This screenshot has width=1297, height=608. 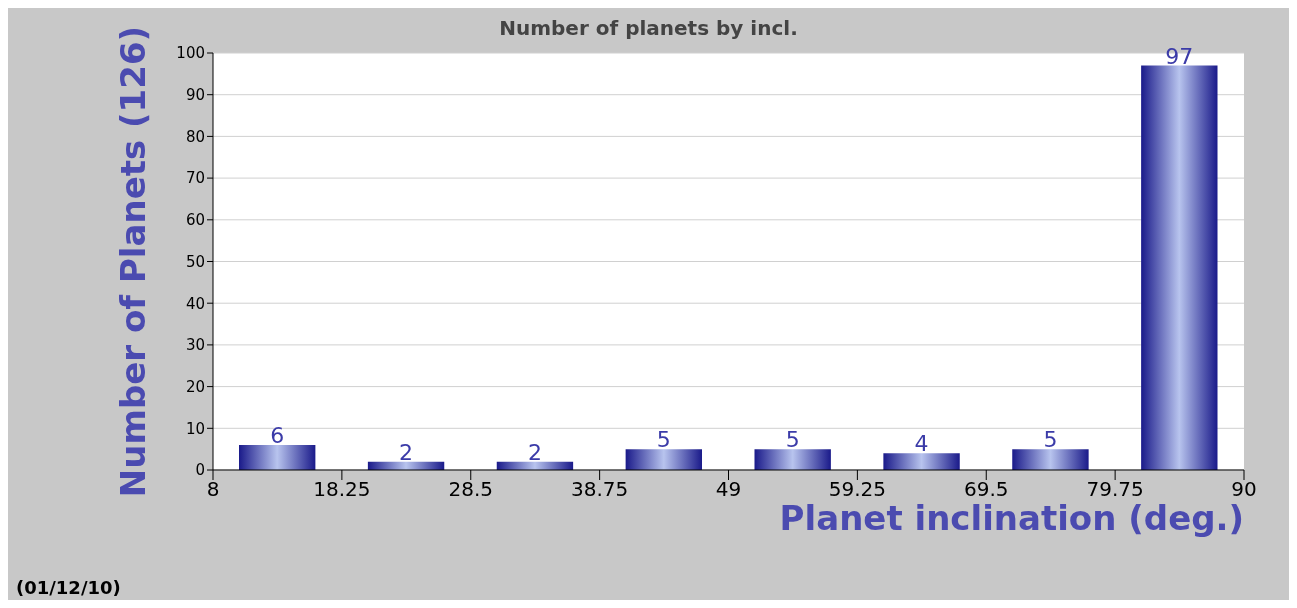 What do you see at coordinates (190, 53) in the screenshot?
I see `y-tick-label: 100` at bounding box center [190, 53].